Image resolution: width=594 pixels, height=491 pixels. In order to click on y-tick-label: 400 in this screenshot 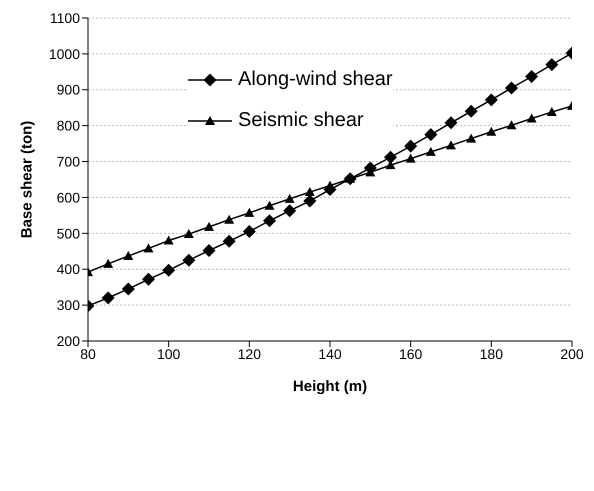, I will do `click(68, 269)`.